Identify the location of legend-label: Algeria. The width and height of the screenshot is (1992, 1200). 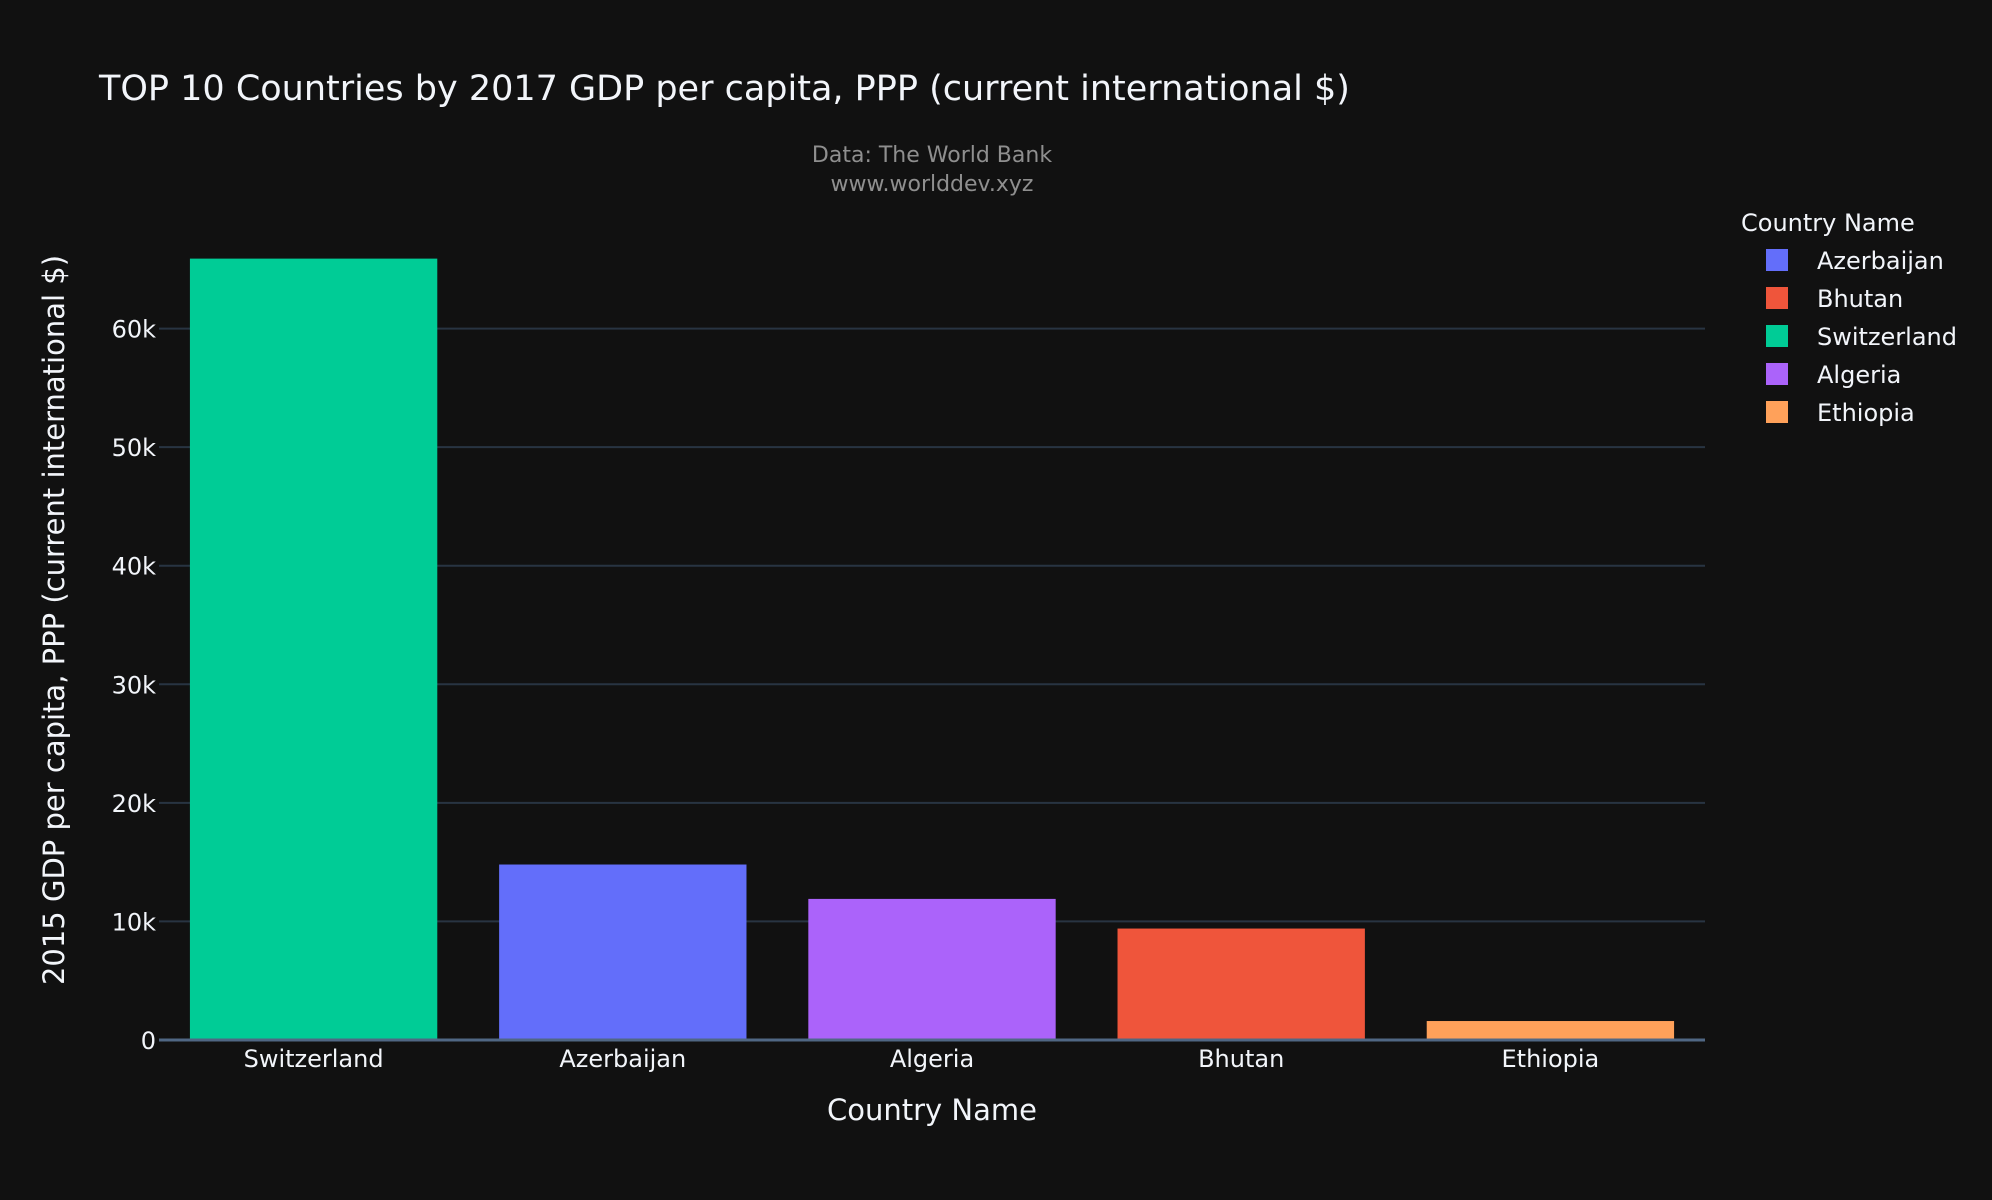
(1859, 375).